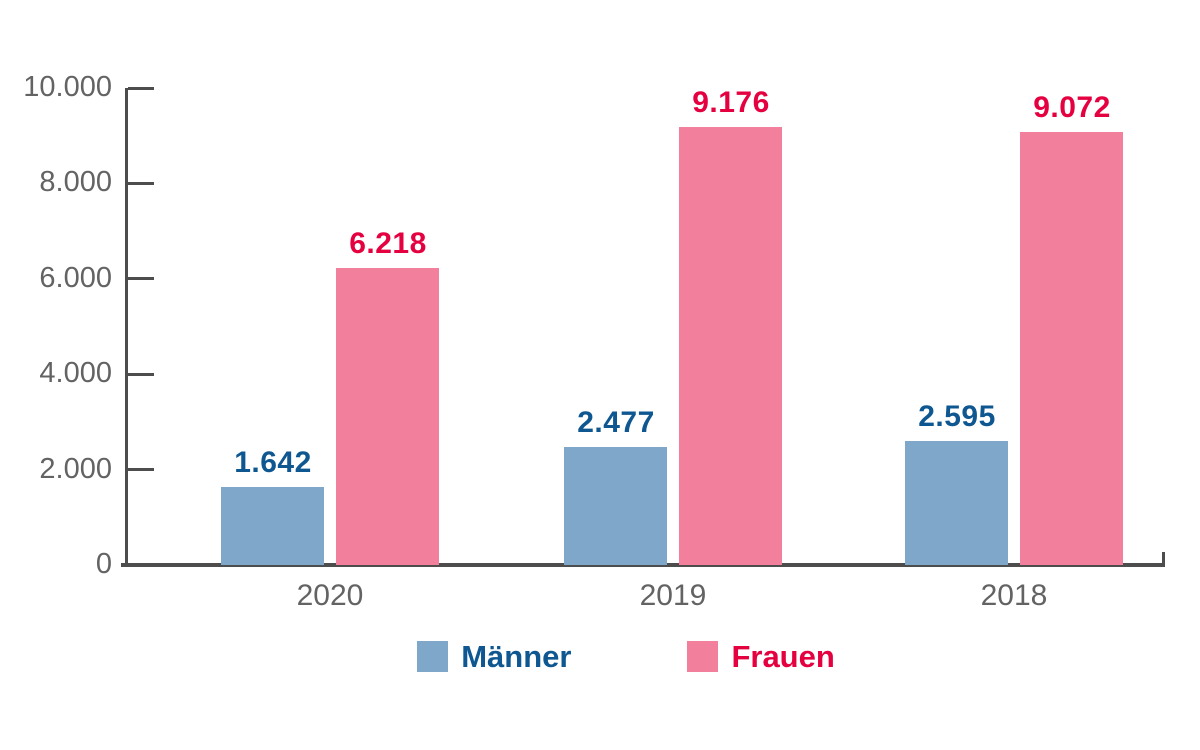  Describe the element at coordinates (387, 416) in the screenshot. I see `bar-frauen-2020` at that location.